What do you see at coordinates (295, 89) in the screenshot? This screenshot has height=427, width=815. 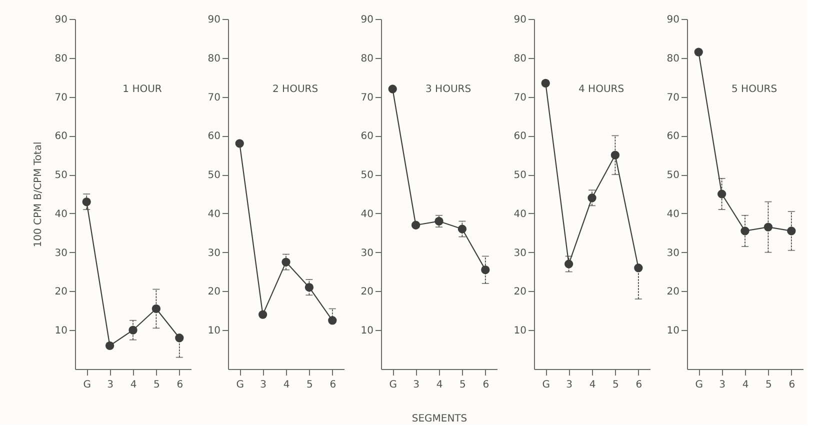 I see `text: 2 HOURS` at bounding box center [295, 89].